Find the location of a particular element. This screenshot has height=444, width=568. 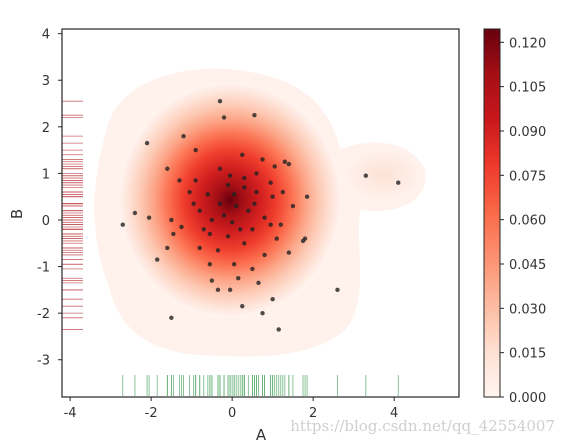

colorbar-tick-label: 0.105 is located at coordinates (527, 88).